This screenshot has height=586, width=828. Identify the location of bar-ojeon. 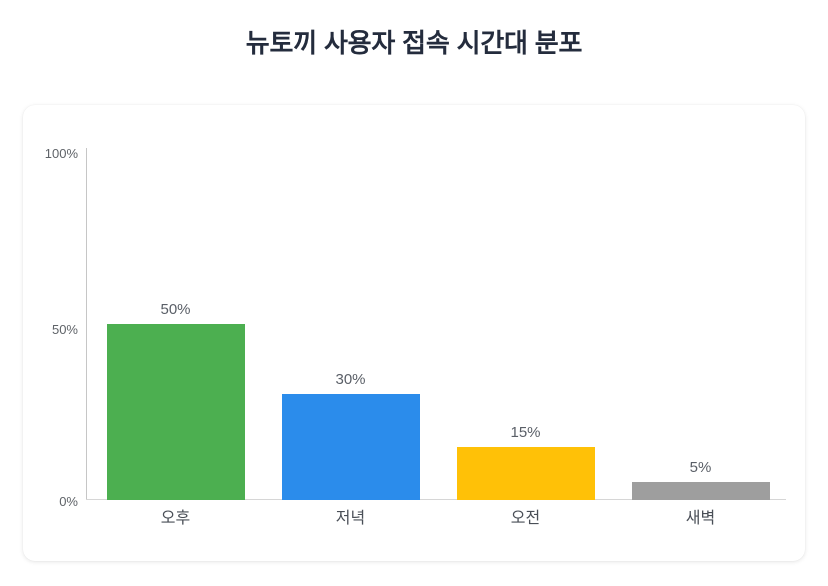
(525, 473).